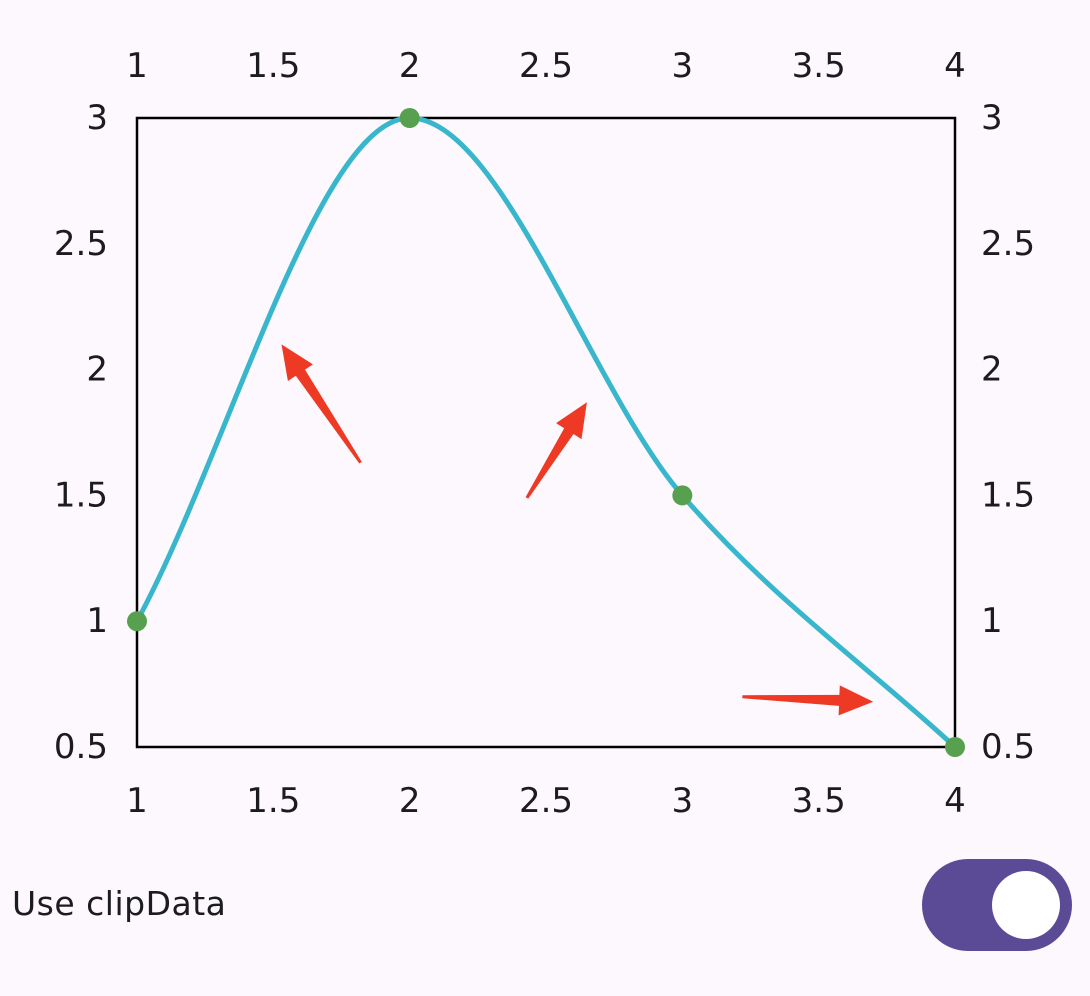 The width and height of the screenshot is (1090, 996). What do you see at coordinates (992, 621) in the screenshot?
I see `y-tick-label-right: 1` at bounding box center [992, 621].